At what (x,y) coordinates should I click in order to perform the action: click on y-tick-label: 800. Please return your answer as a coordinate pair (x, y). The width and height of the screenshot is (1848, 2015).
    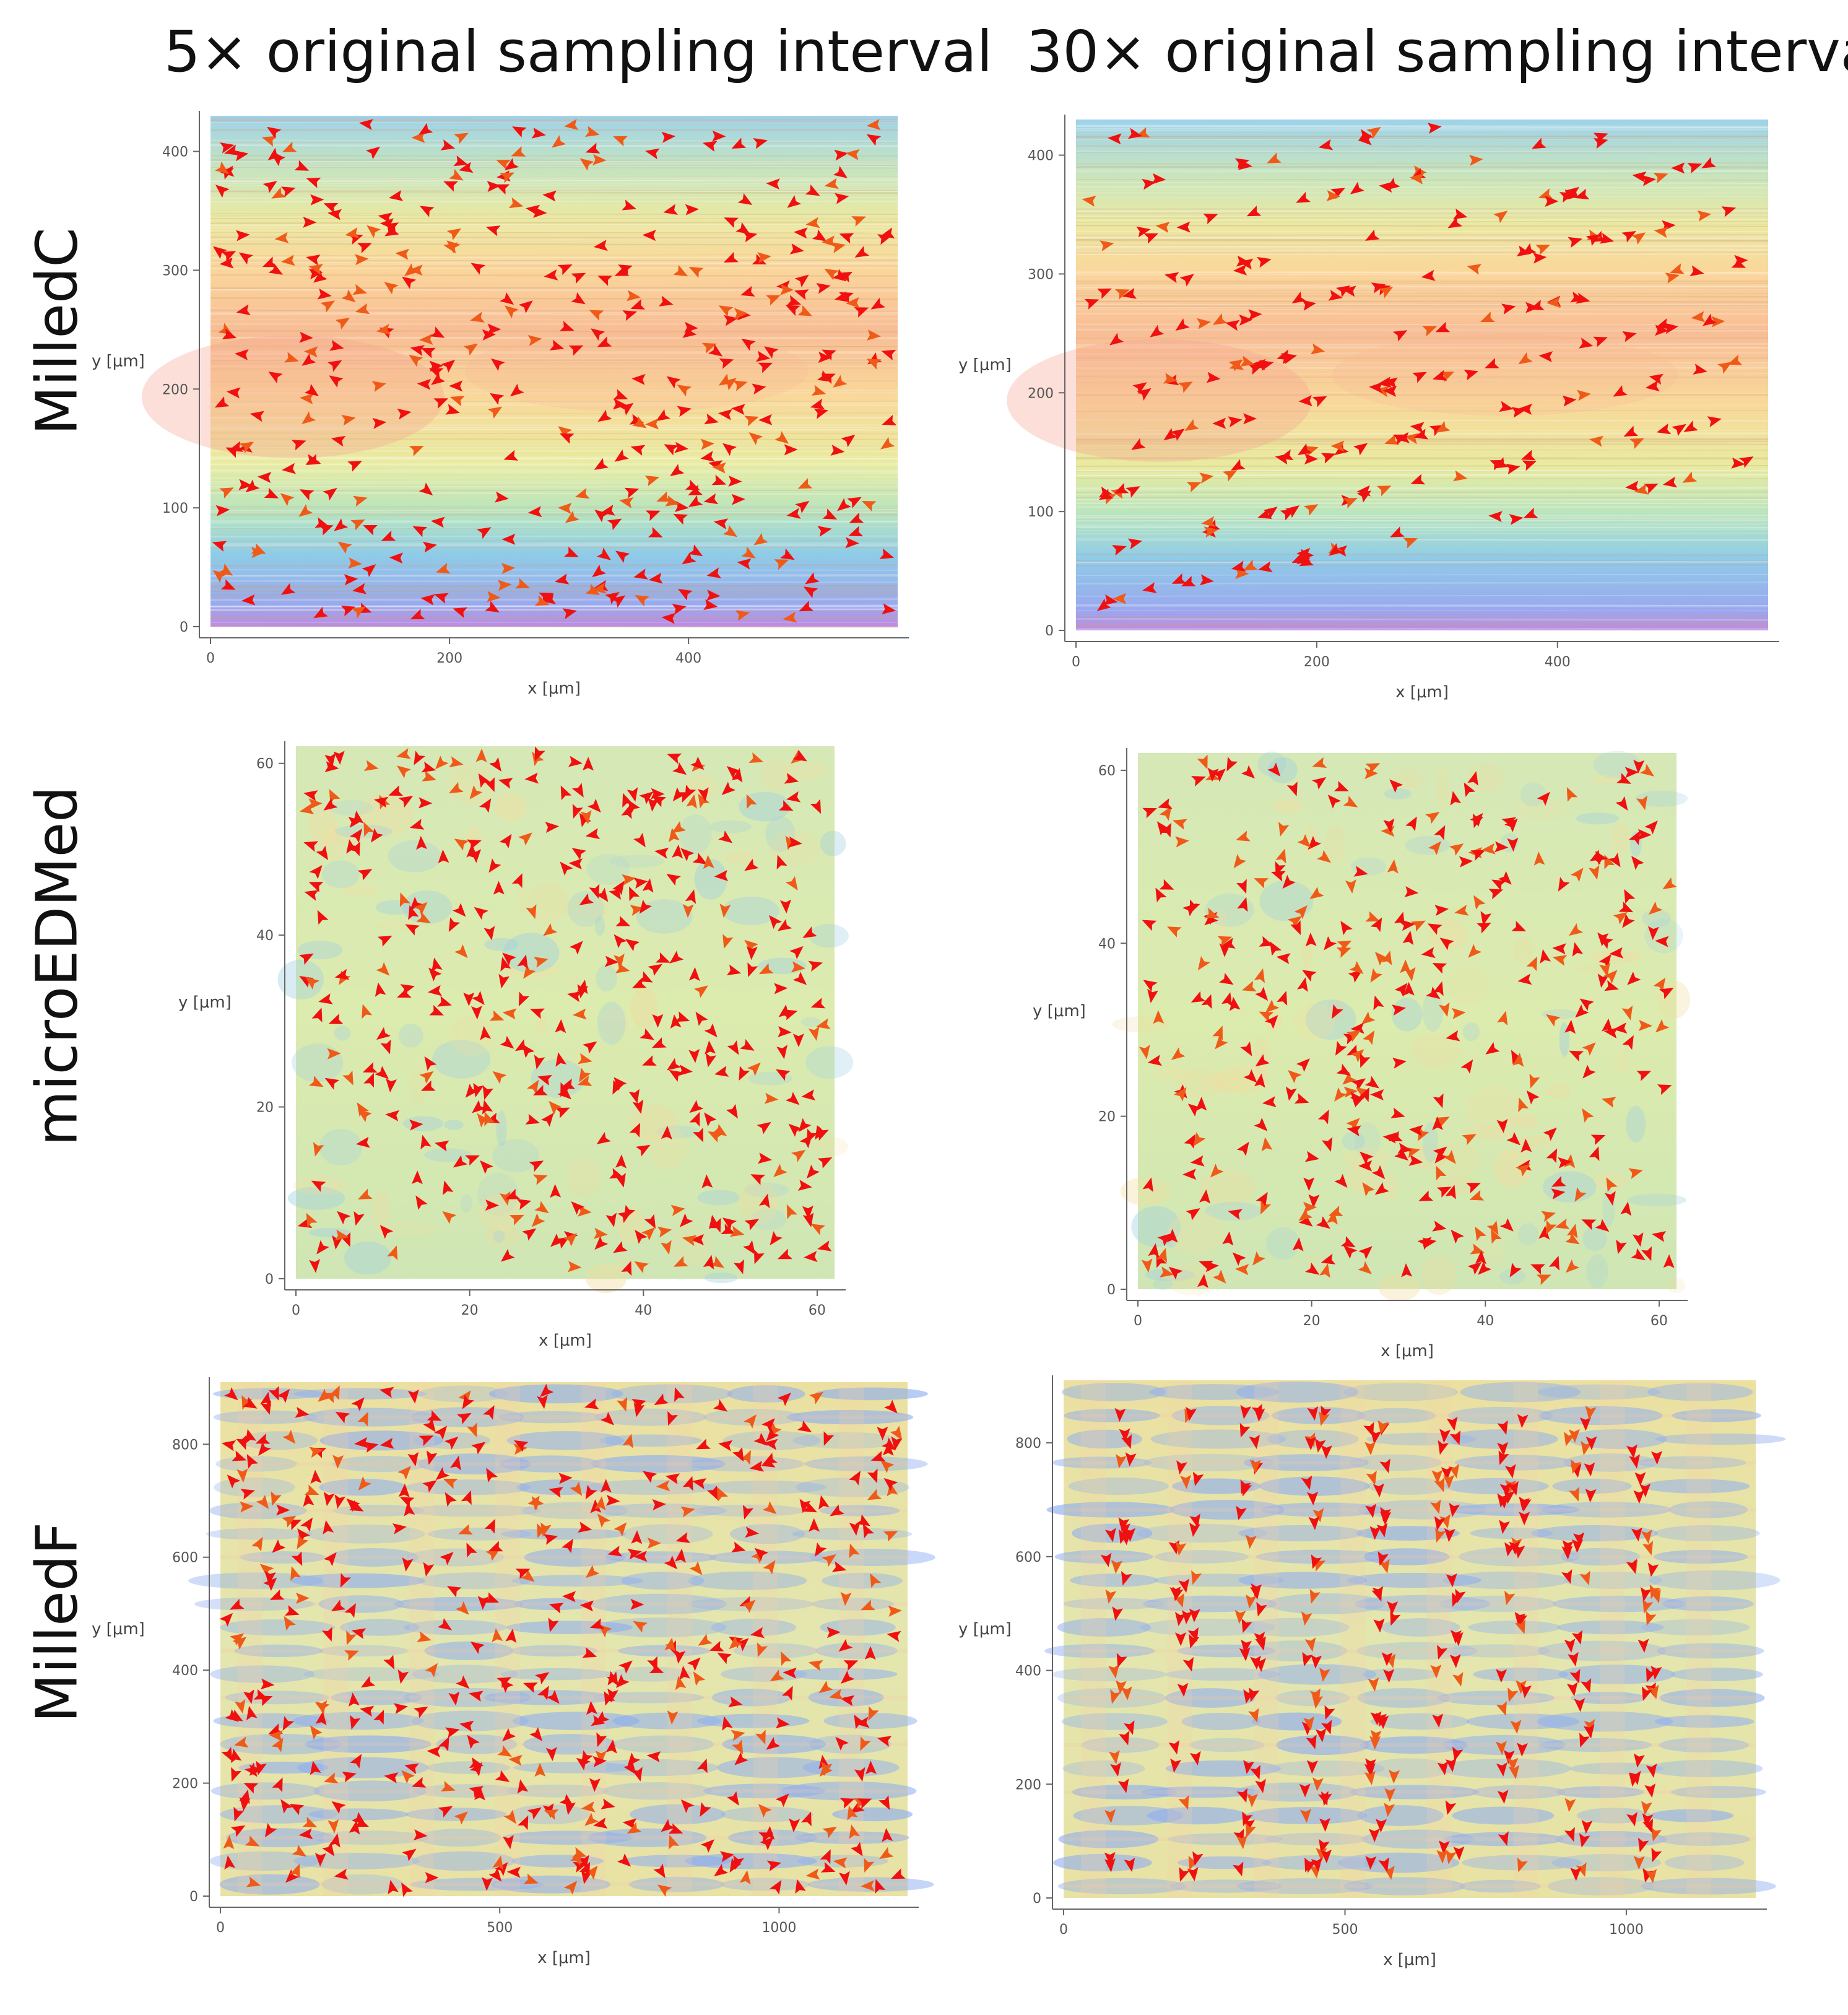
    Looking at the image, I should click on (185, 1445).